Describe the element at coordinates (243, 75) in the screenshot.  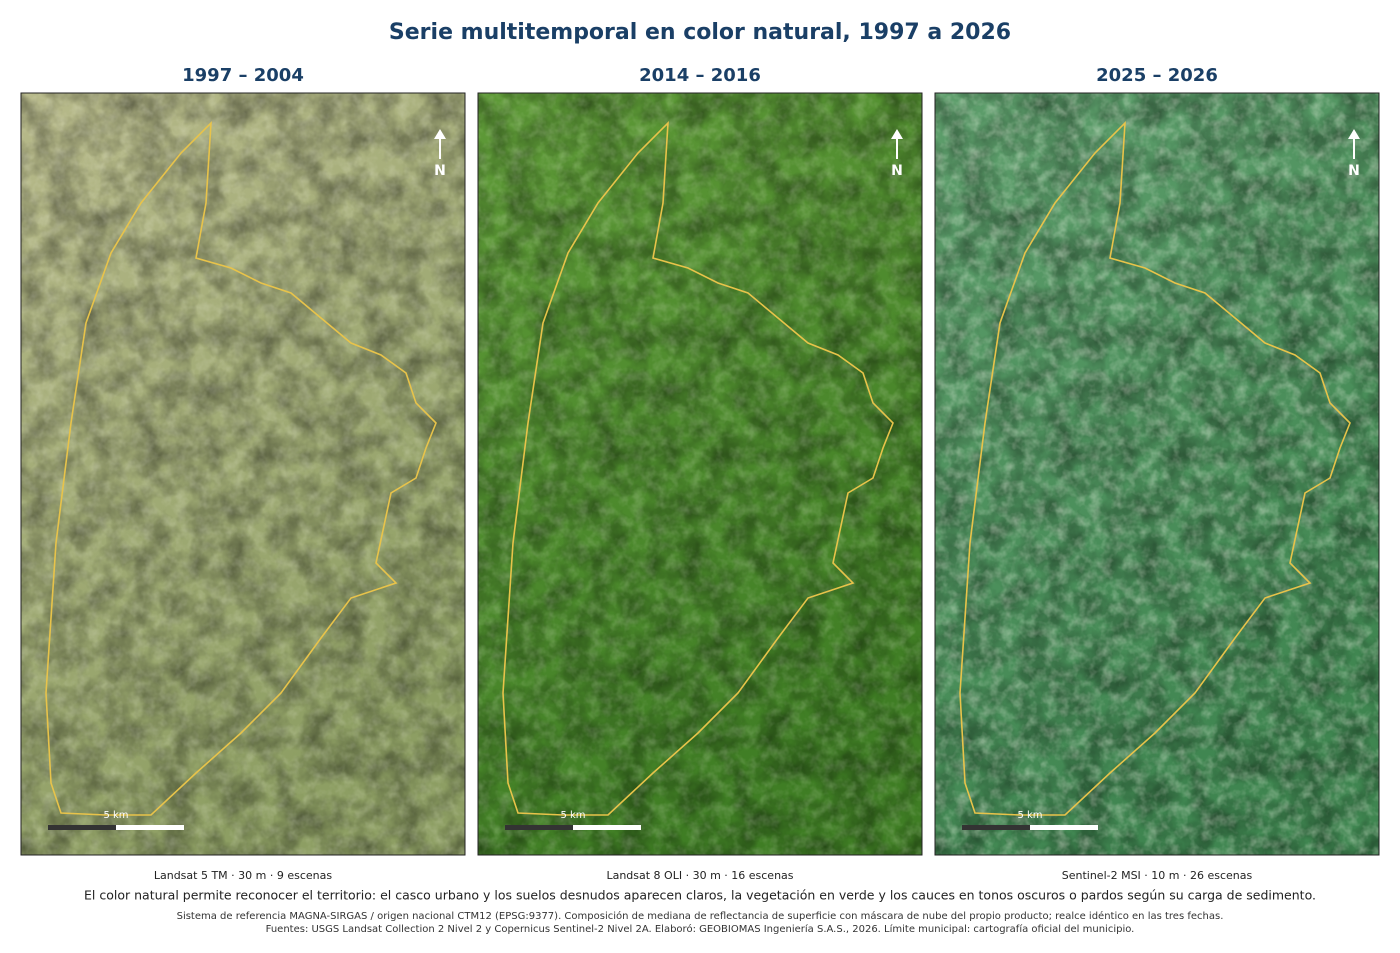
I see `panel-title: 1997 – 2004` at that location.